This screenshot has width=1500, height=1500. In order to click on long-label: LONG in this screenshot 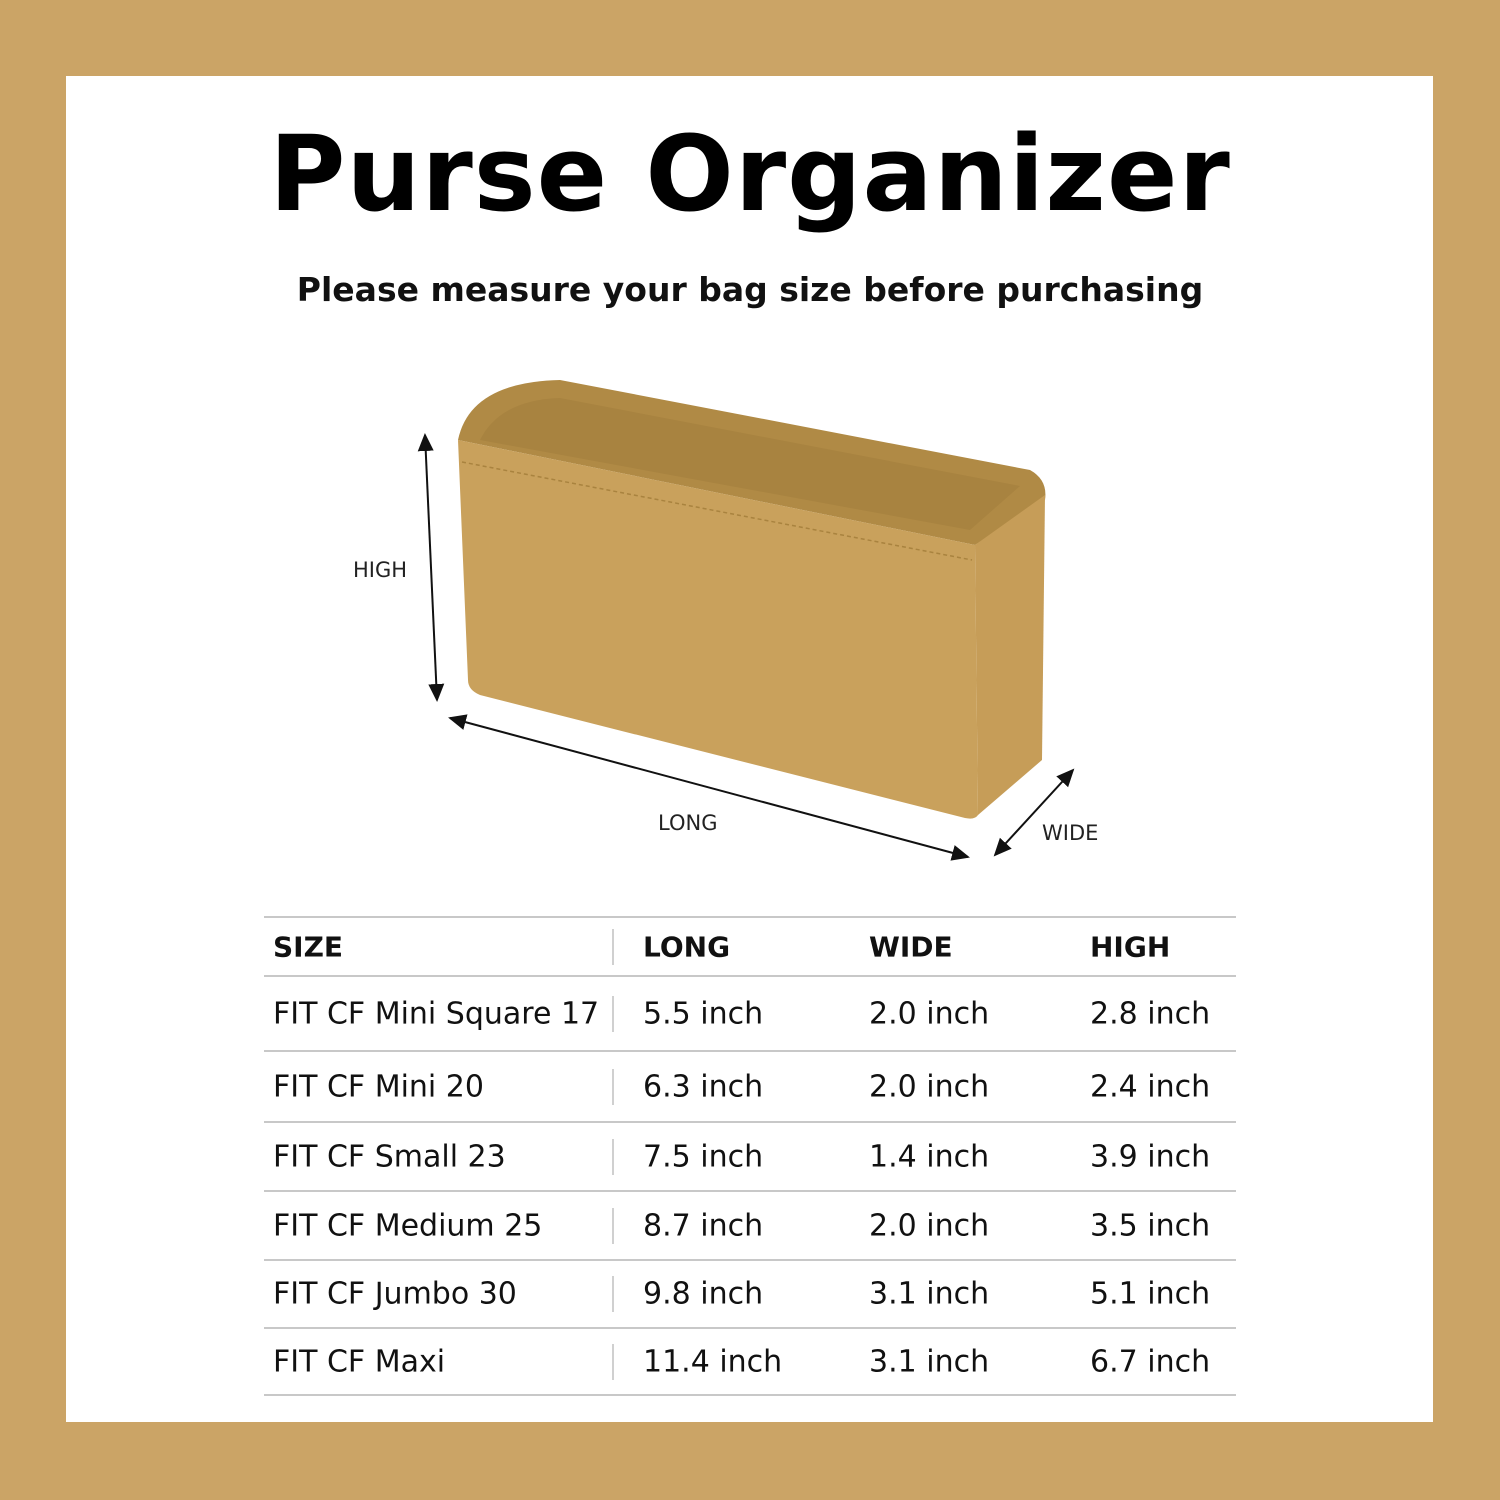, I will do `click(688, 823)`.